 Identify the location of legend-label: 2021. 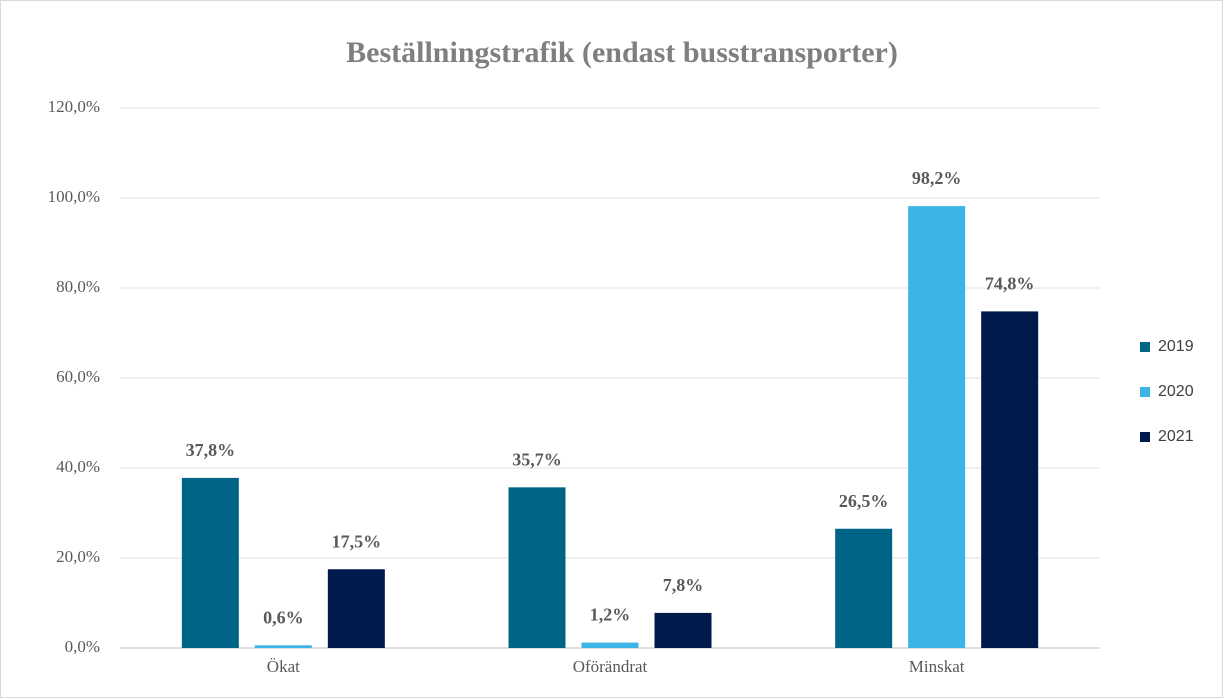
(1176, 436).